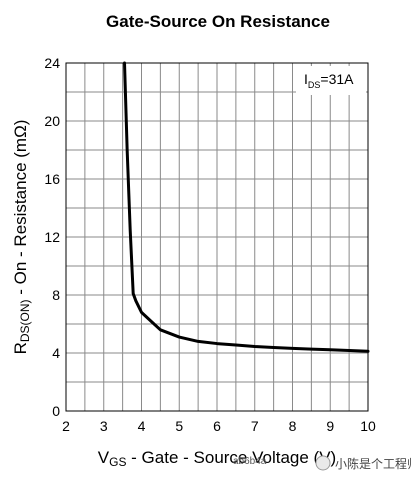  Describe the element at coordinates (52, 179) in the screenshot. I see `y-tick-label: 16` at that location.